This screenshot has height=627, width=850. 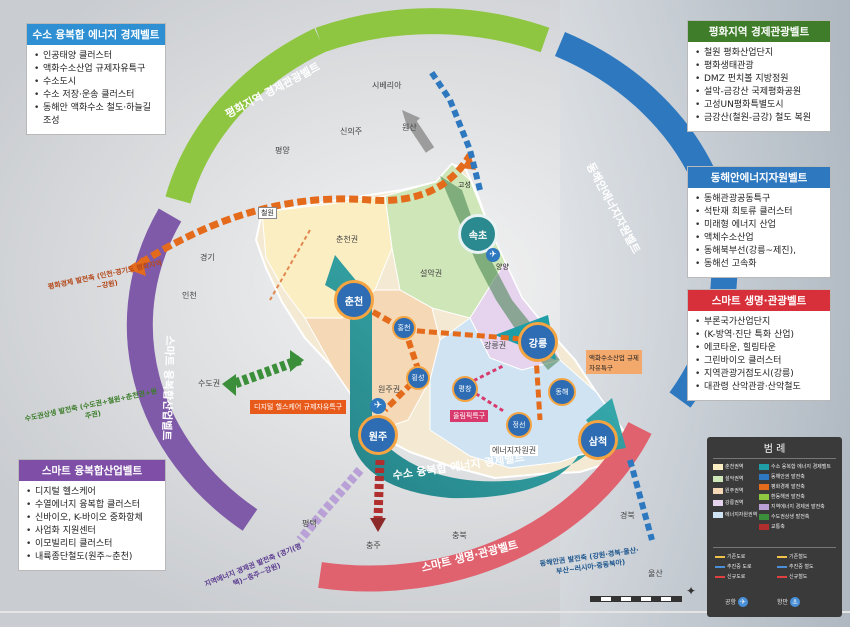 I want to click on legend-axis: 지역에너지 경제권 발전축, so click(x=792, y=506).